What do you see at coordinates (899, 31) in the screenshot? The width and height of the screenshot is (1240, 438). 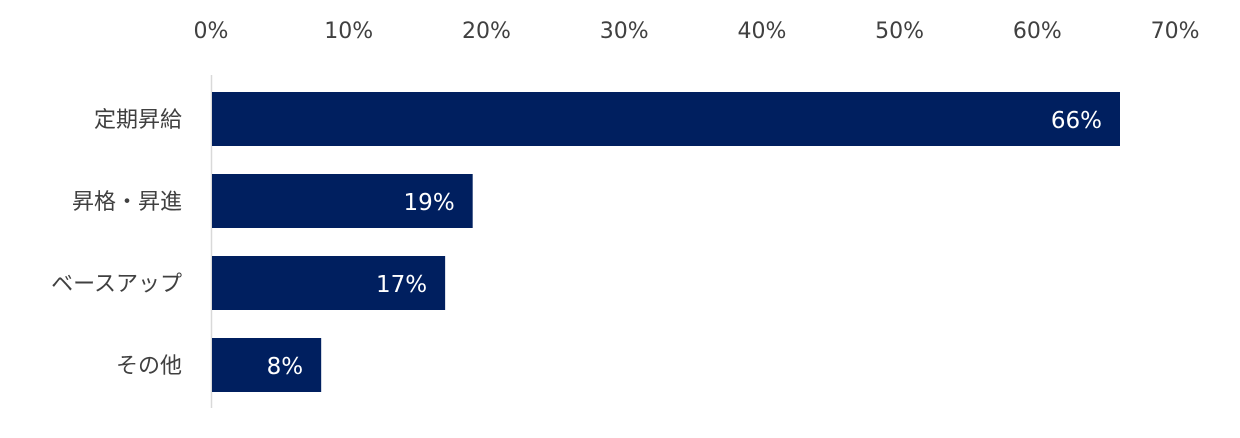 I see `x-tick-label: 50%` at bounding box center [899, 31].